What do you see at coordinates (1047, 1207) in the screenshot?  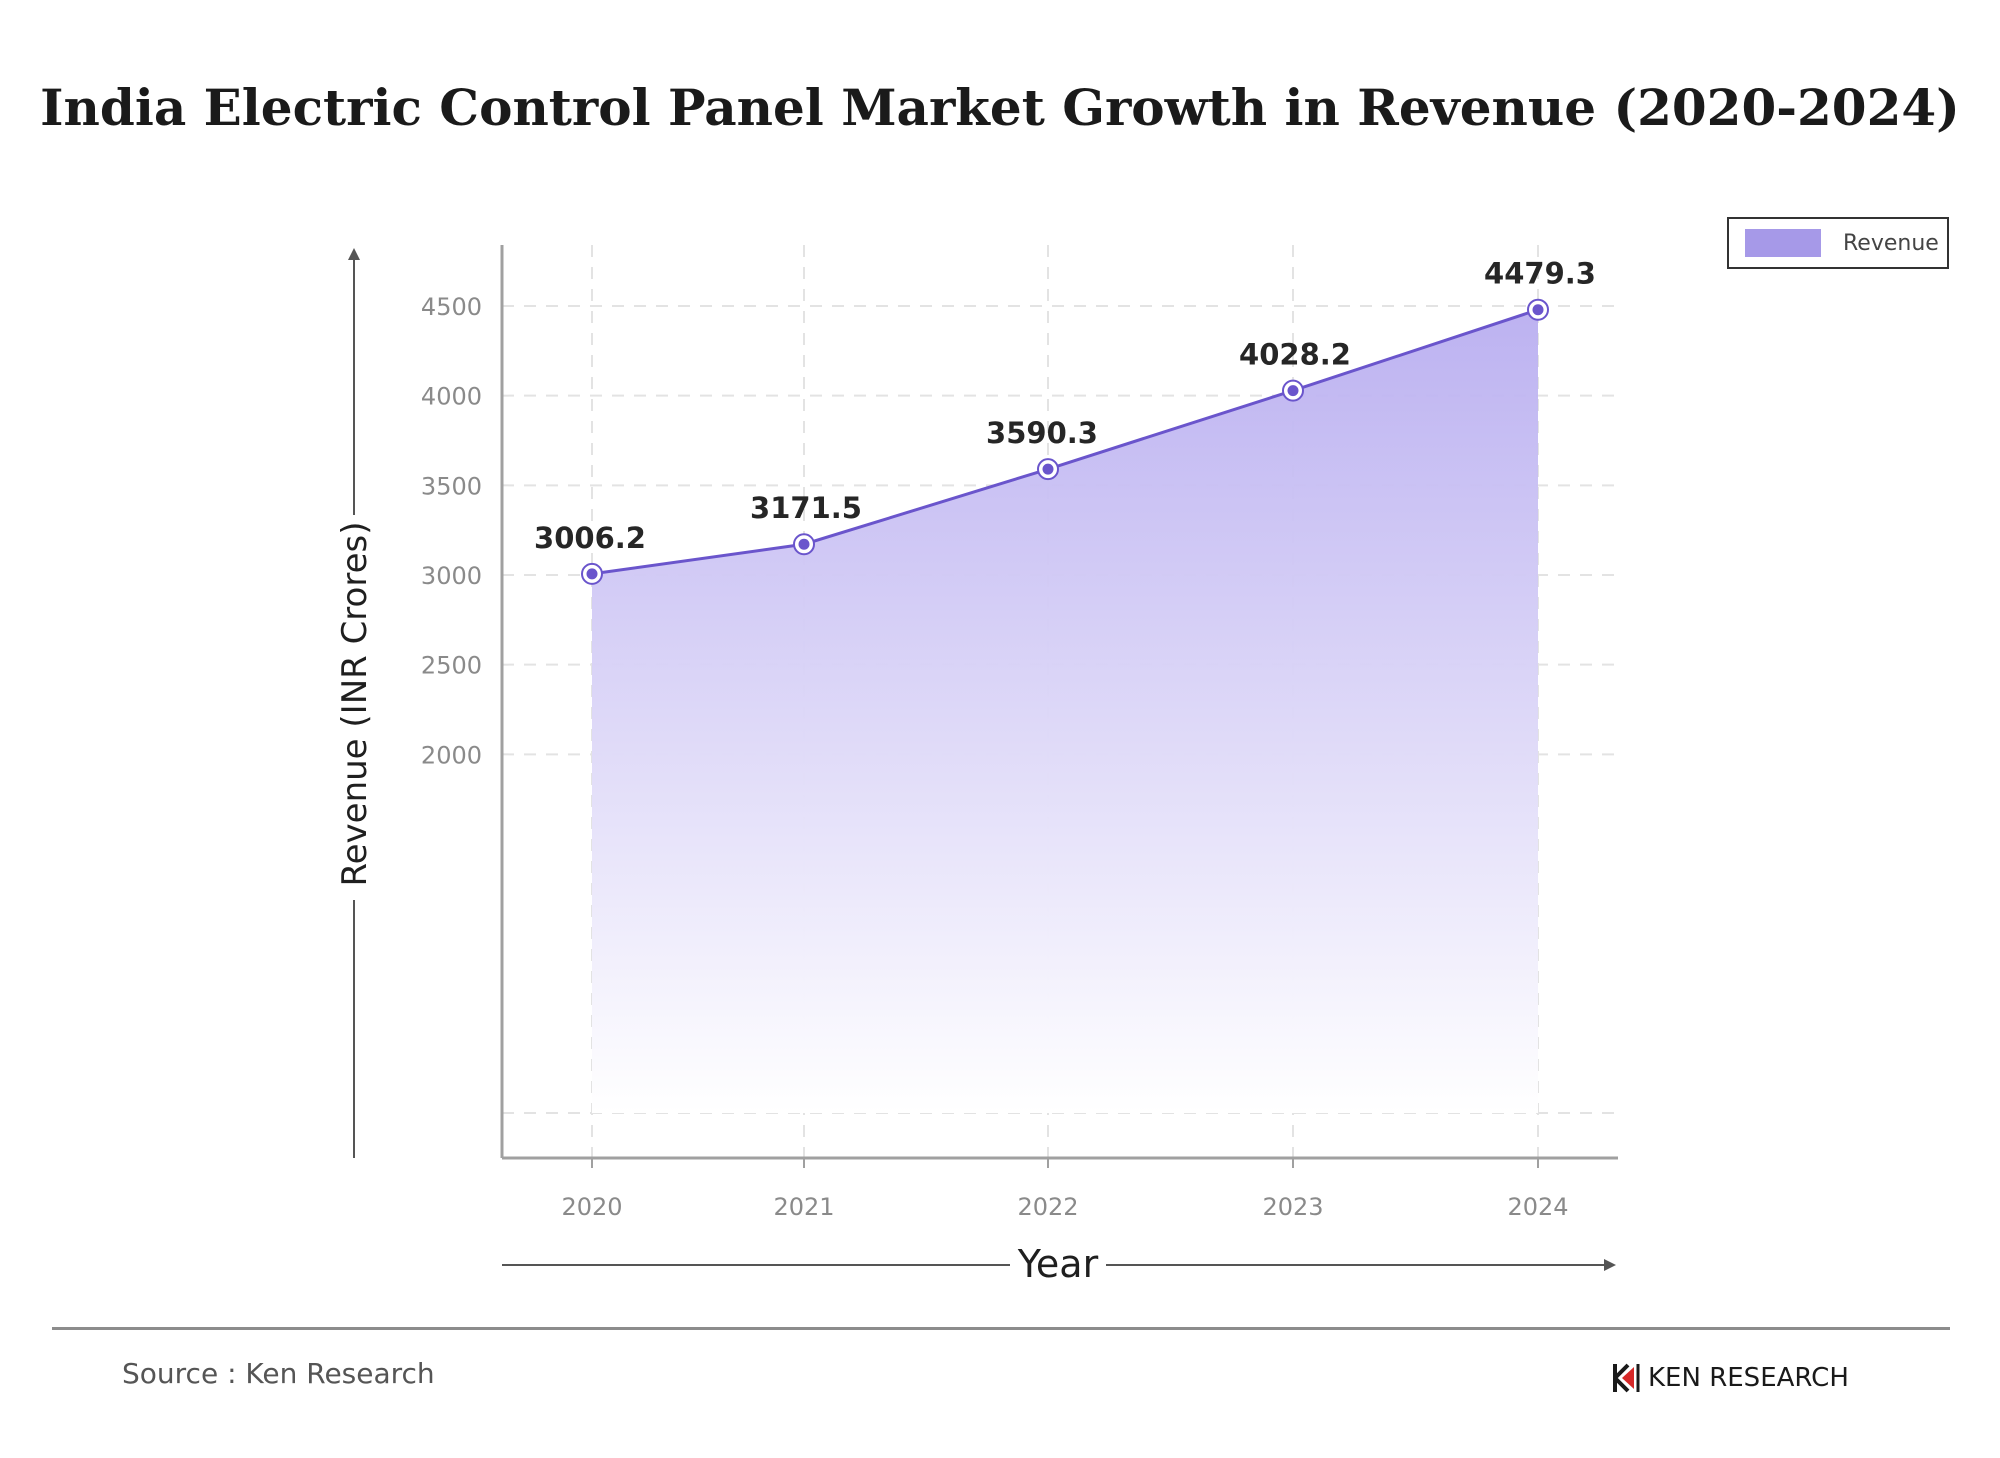 I see `x-tick-label: 2022` at bounding box center [1047, 1207].